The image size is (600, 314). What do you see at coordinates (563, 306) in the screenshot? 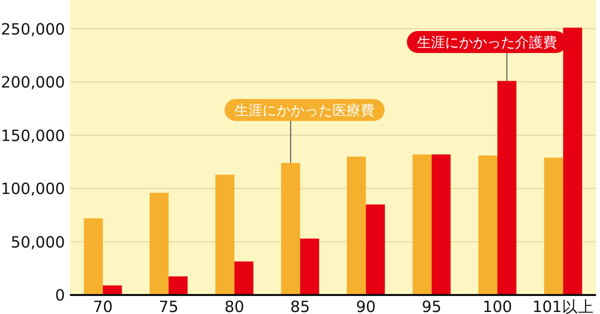
I see `x-tick-label: 101以上` at bounding box center [563, 306].